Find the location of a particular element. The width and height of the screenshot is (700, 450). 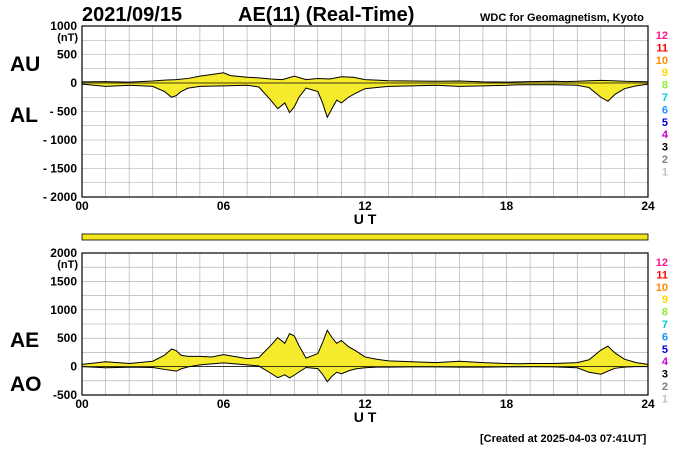

chart2-x-axis-title: U T is located at coordinates (365, 417).